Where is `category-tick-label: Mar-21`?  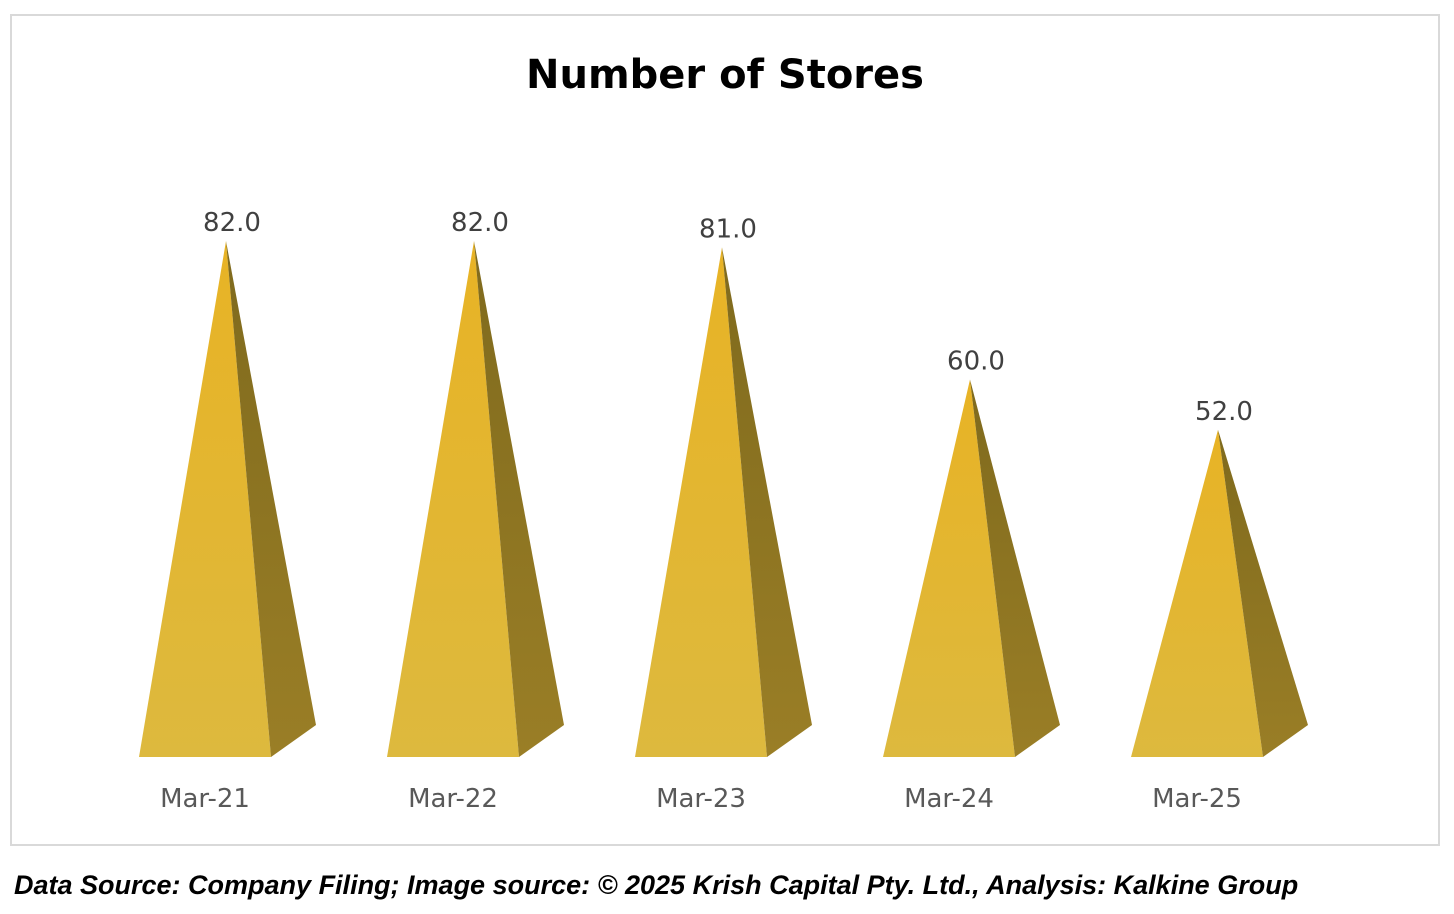 category-tick-label: Mar-21 is located at coordinates (205, 799).